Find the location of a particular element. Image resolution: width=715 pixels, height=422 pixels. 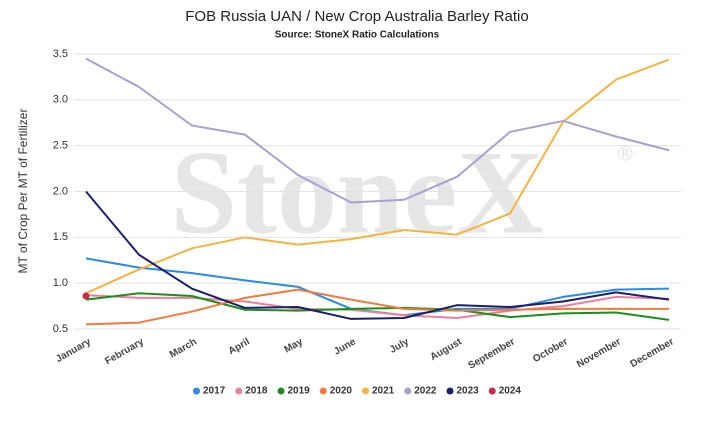

y-tick-label: 2.0 is located at coordinates (60, 191).